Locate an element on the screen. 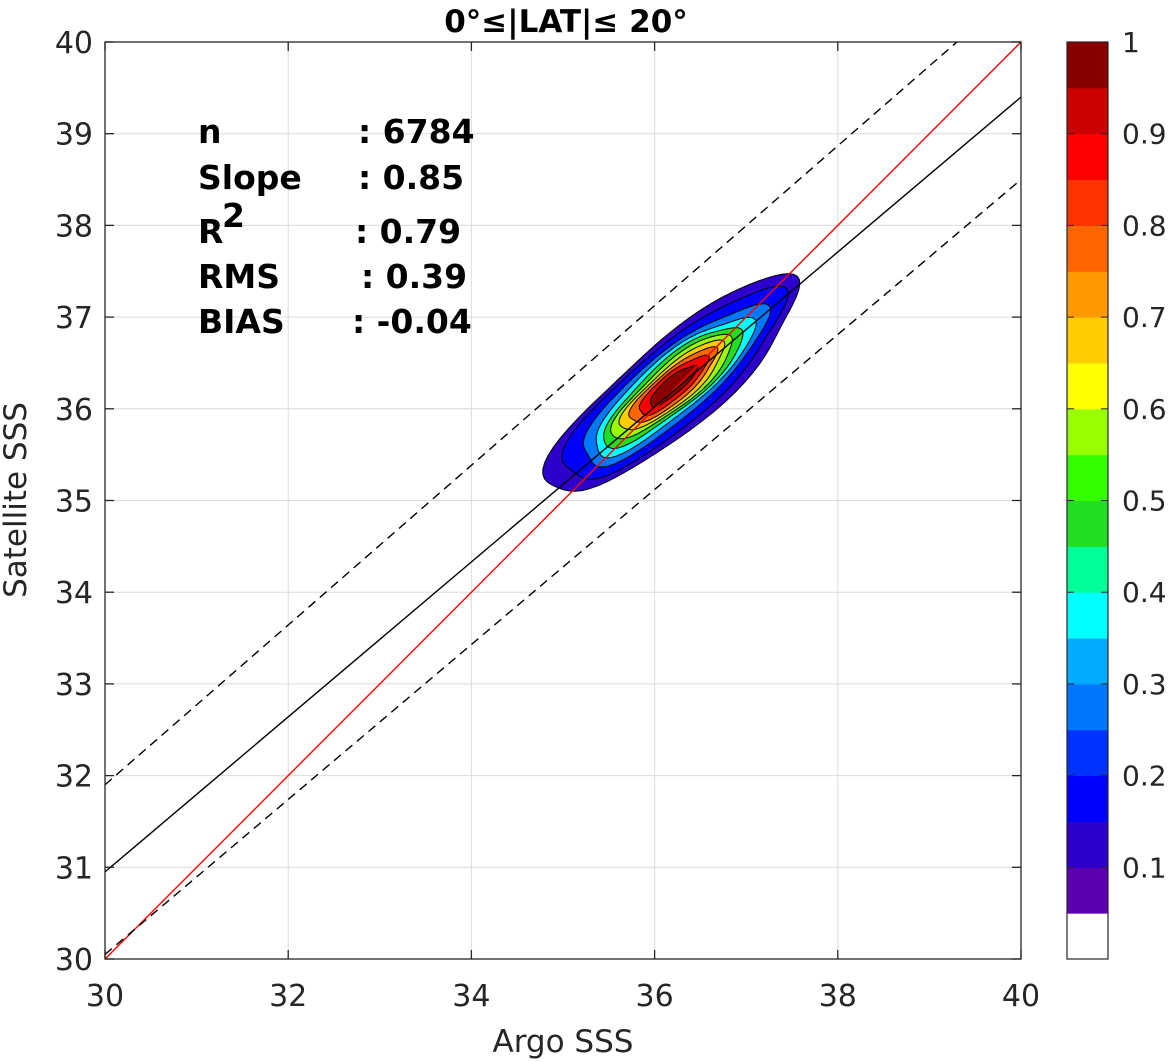 This screenshot has height=1062, width=1172. stat-value: : 6784 is located at coordinates (416, 131).